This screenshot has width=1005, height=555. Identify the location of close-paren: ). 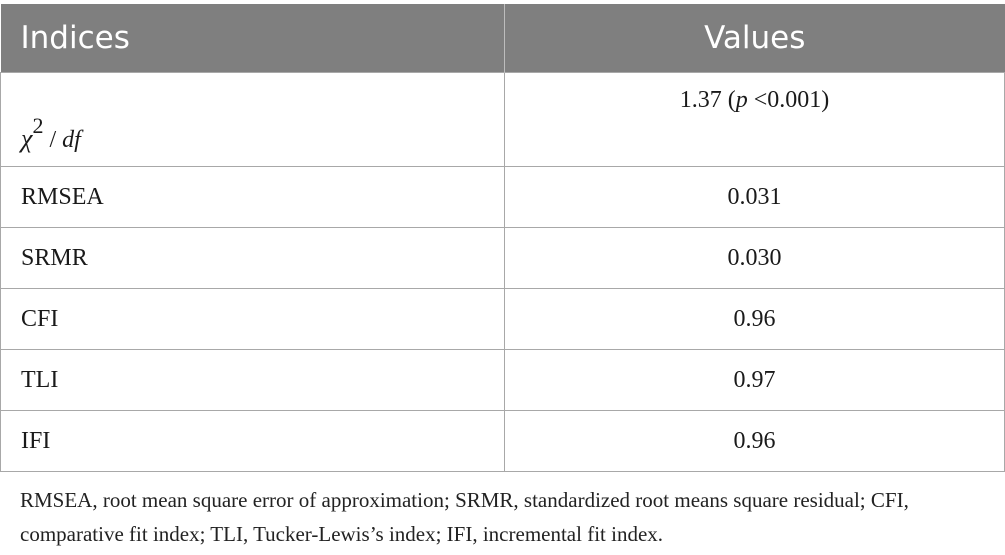
(825, 100).